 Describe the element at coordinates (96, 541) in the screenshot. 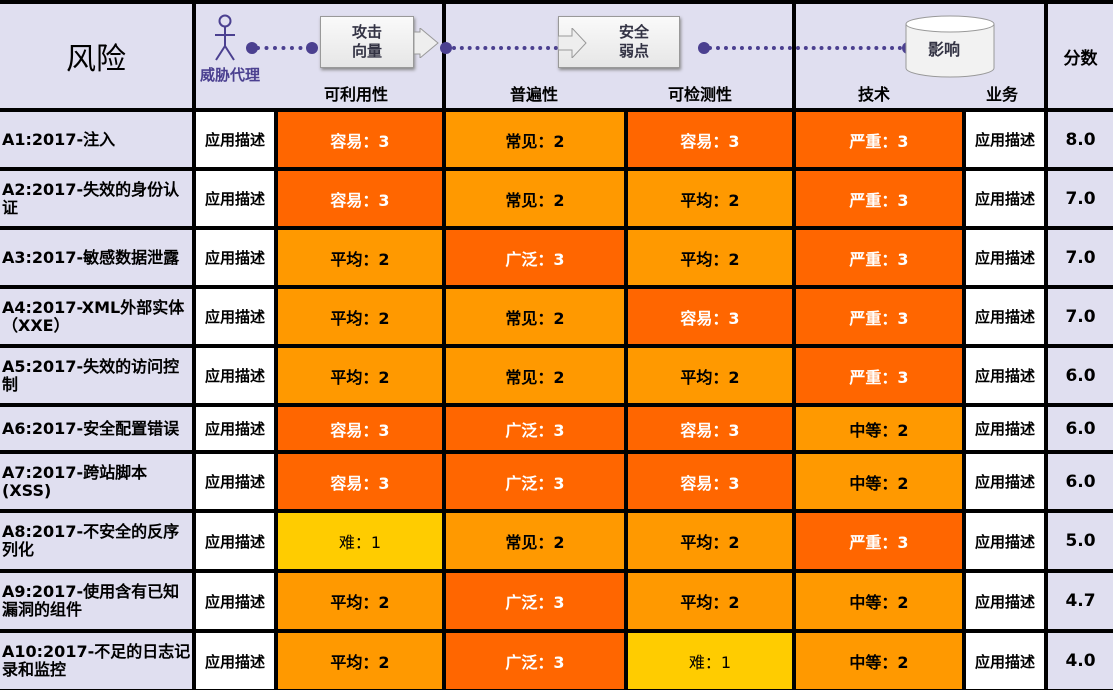

I see `risk-name: A8:2017-不安全的反序列化` at that location.